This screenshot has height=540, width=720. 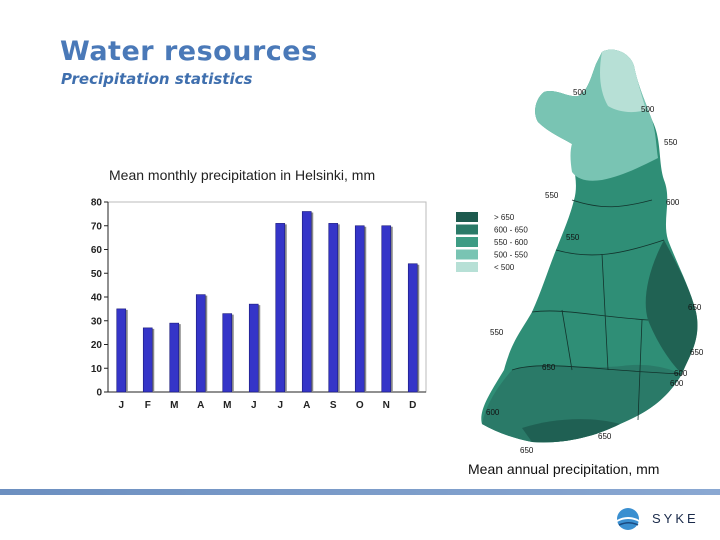 I want to click on x-tick-label: N, so click(x=386, y=405).